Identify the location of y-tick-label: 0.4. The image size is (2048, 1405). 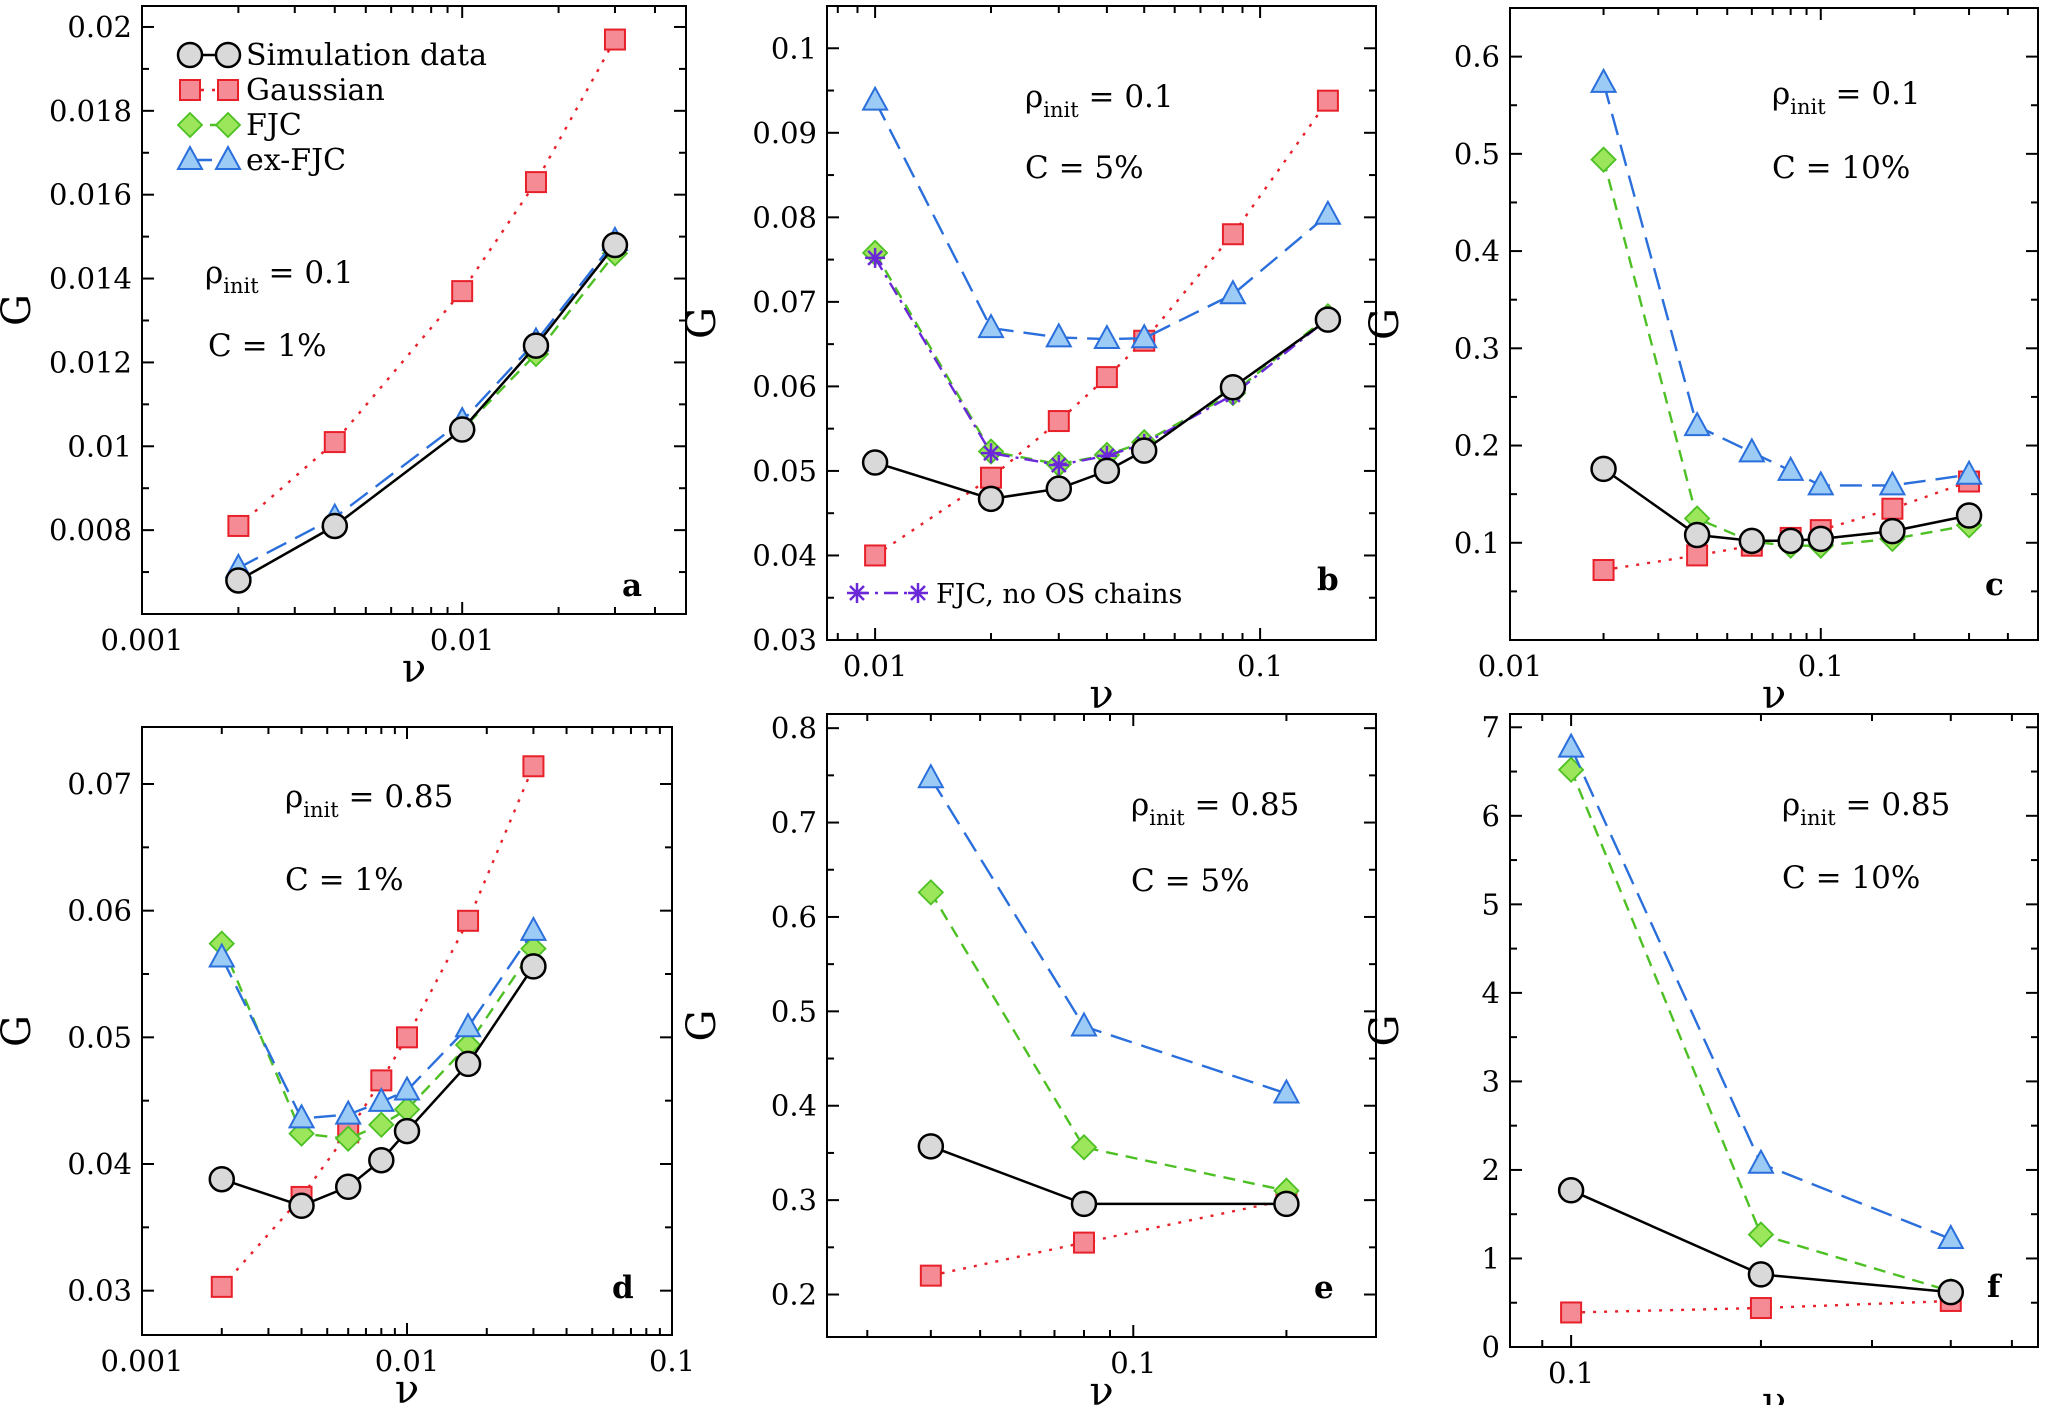
(794, 1106).